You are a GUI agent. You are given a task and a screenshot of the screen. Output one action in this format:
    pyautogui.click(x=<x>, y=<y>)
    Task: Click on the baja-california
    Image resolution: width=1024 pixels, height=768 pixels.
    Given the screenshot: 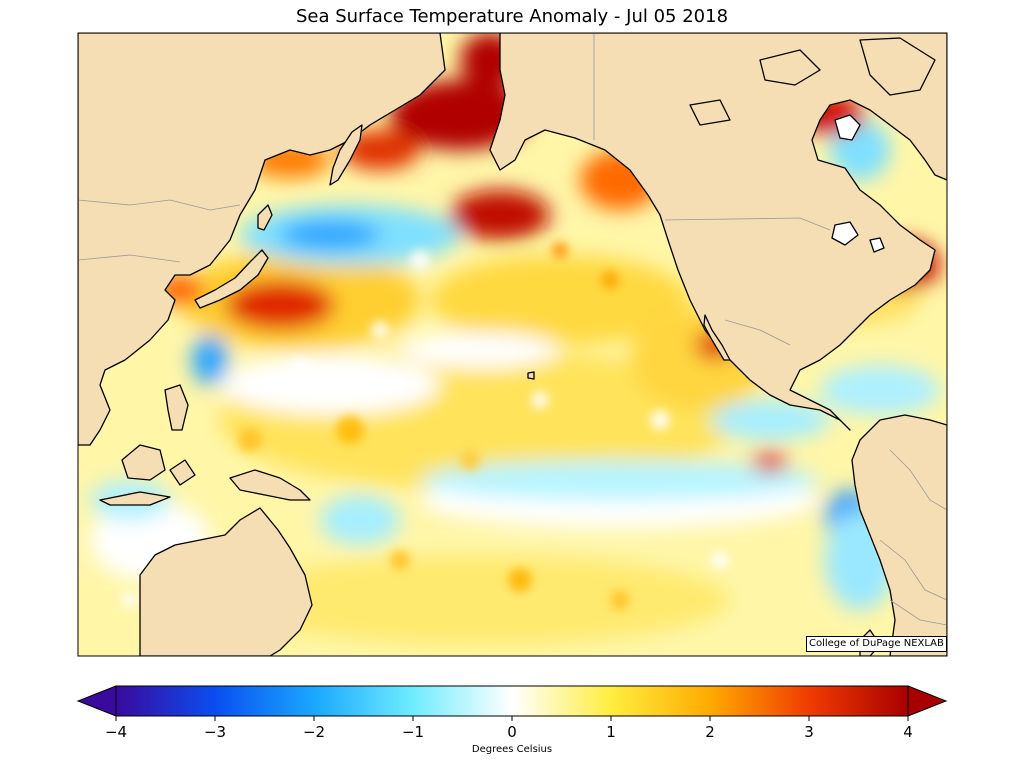 What is the action you would take?
    pyautogui.click(x=717, y=337)
    